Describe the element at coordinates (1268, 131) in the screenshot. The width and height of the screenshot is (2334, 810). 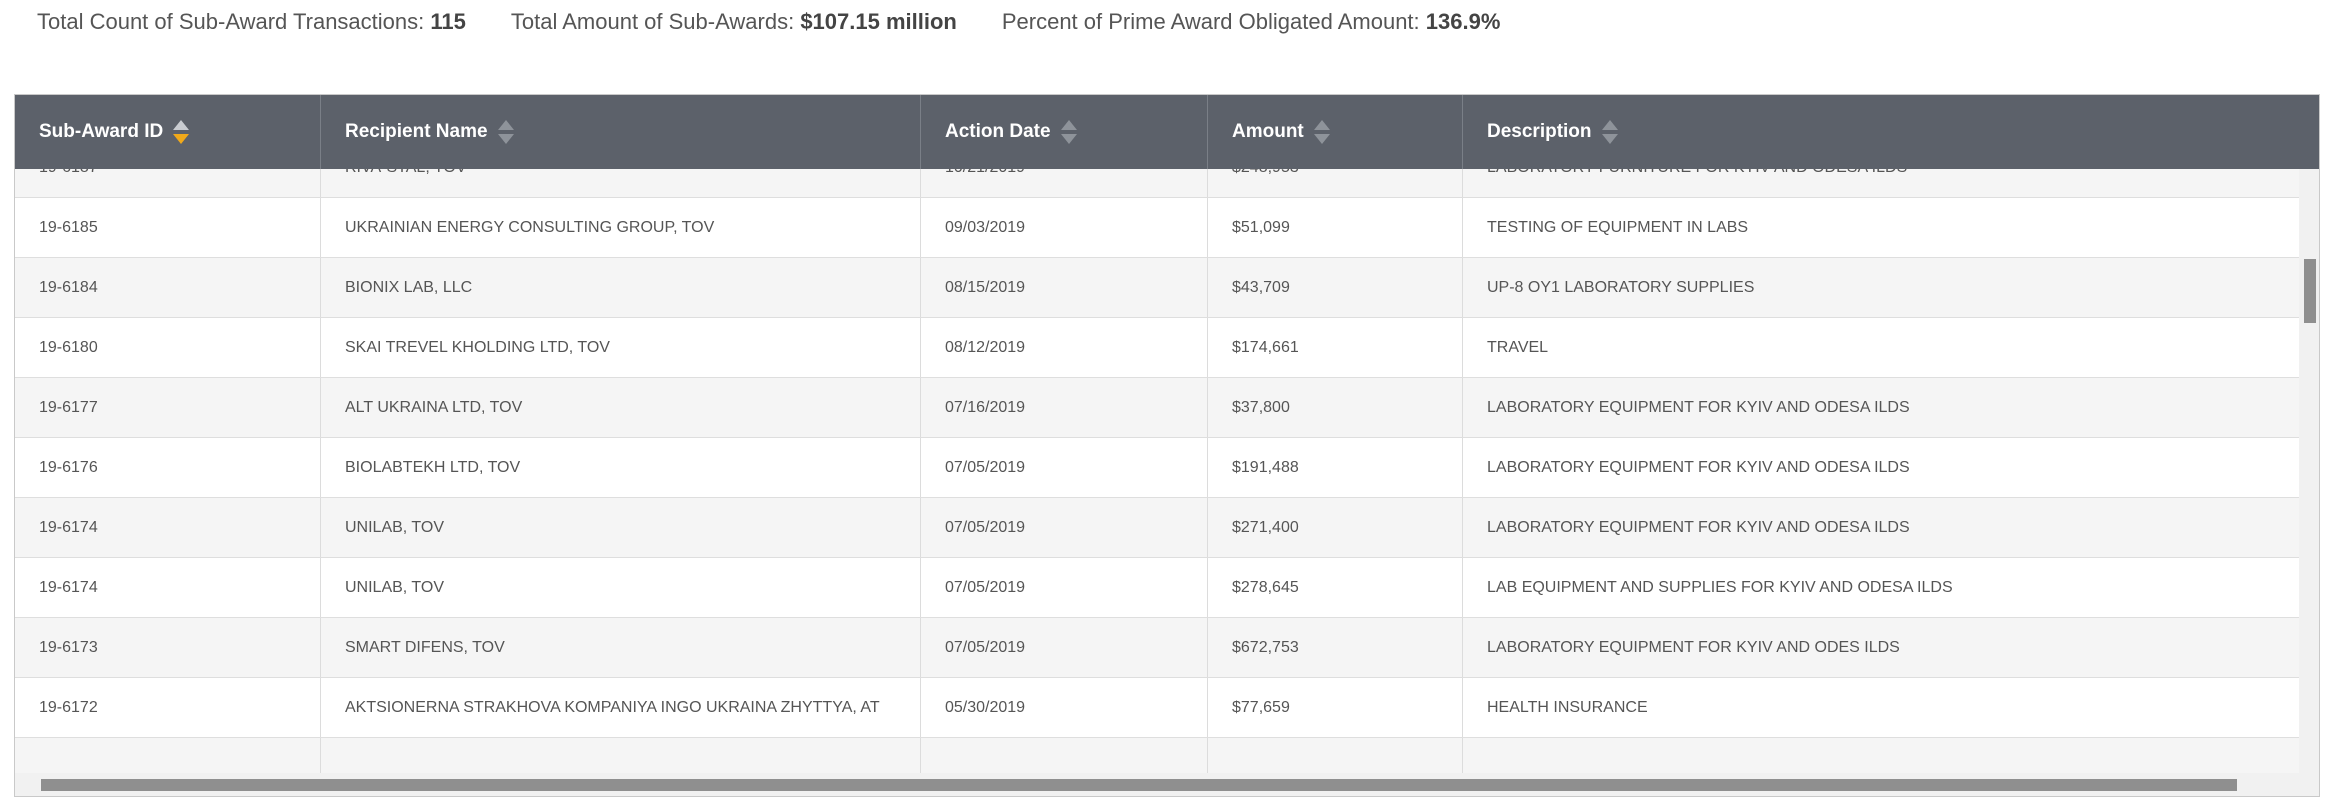
I see `column-header-label: Amount` at that location.